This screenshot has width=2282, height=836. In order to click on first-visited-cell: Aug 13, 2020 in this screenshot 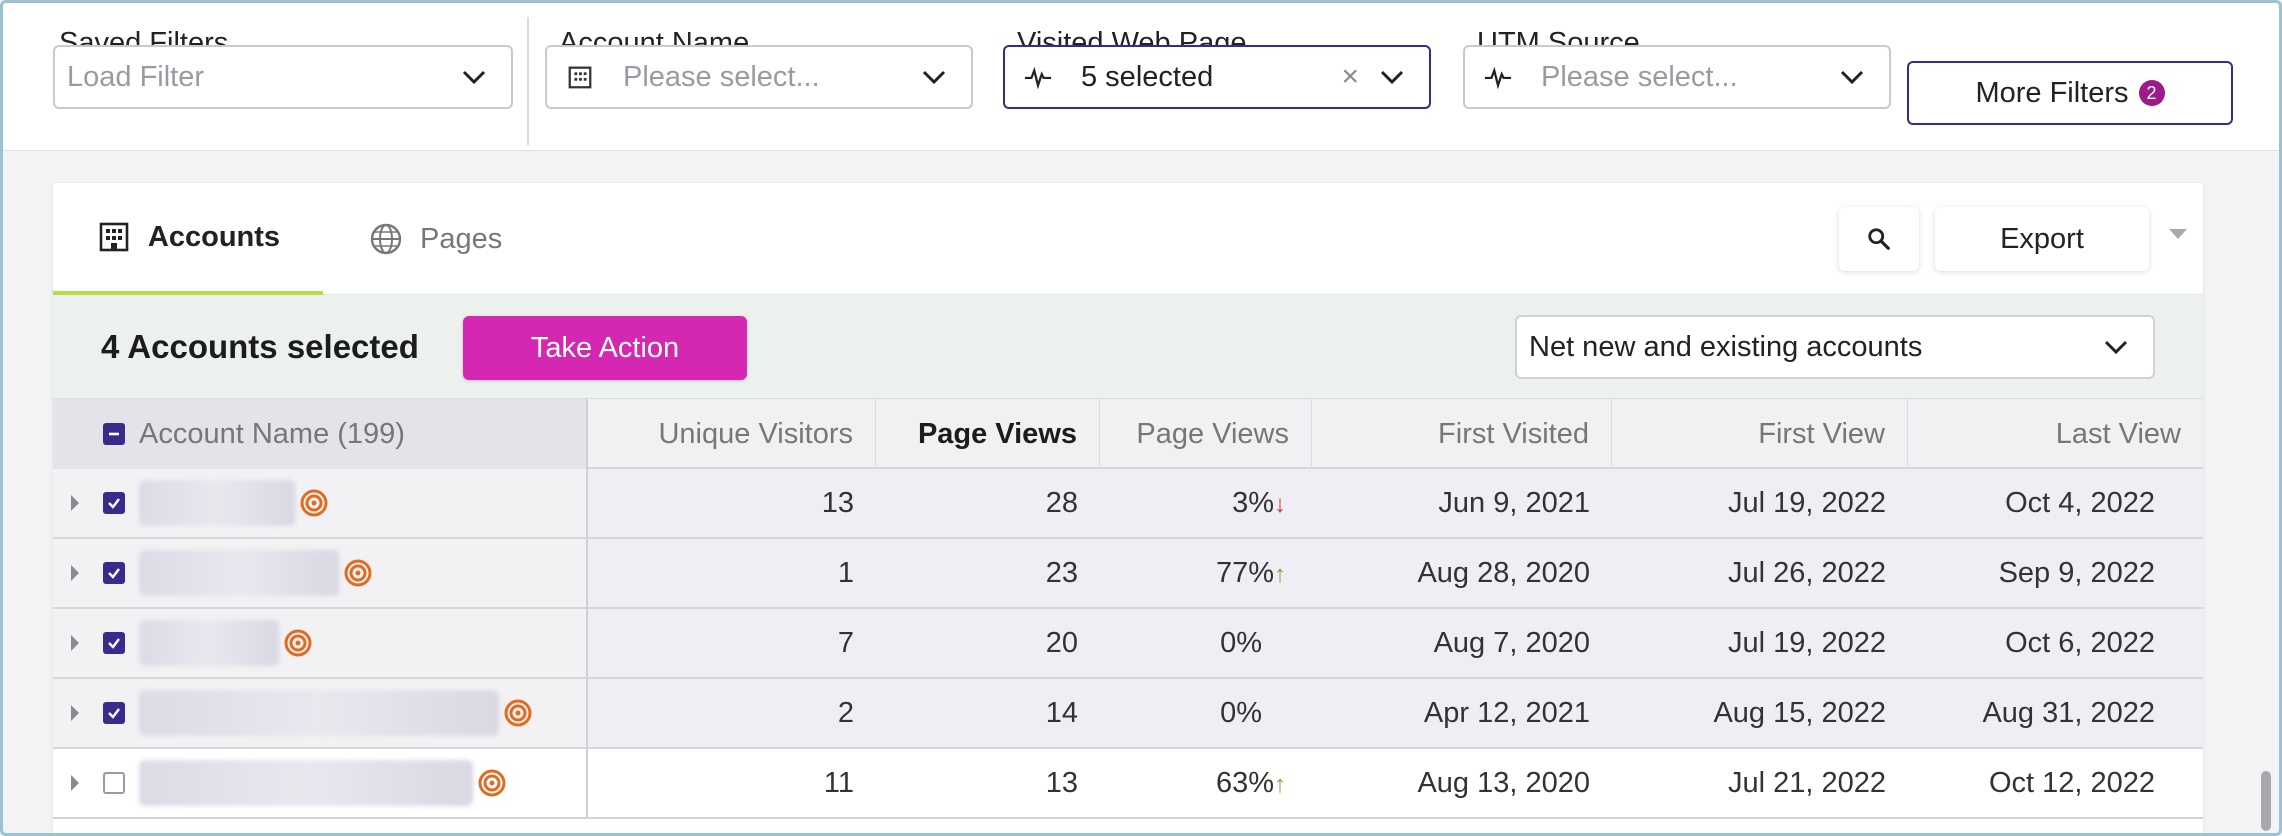, I will do `click(1503, 783)`.